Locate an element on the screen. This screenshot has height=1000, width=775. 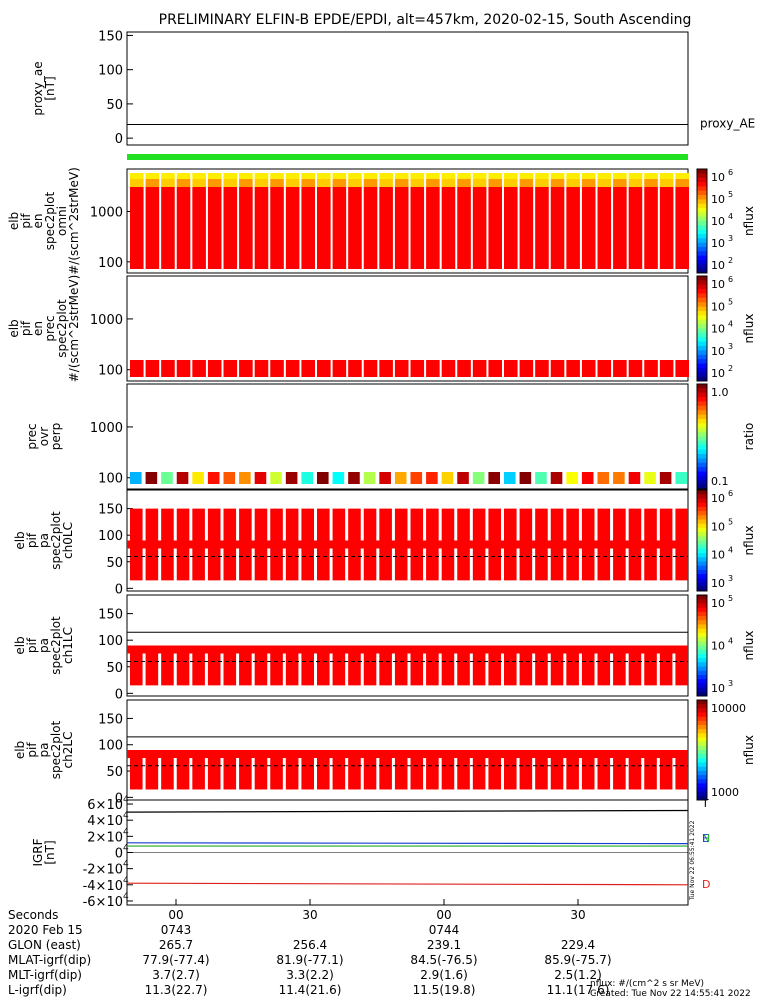
created-label: Created: Tue Nov 22 14:55:41 2022 is located at coordinates (670, 994).